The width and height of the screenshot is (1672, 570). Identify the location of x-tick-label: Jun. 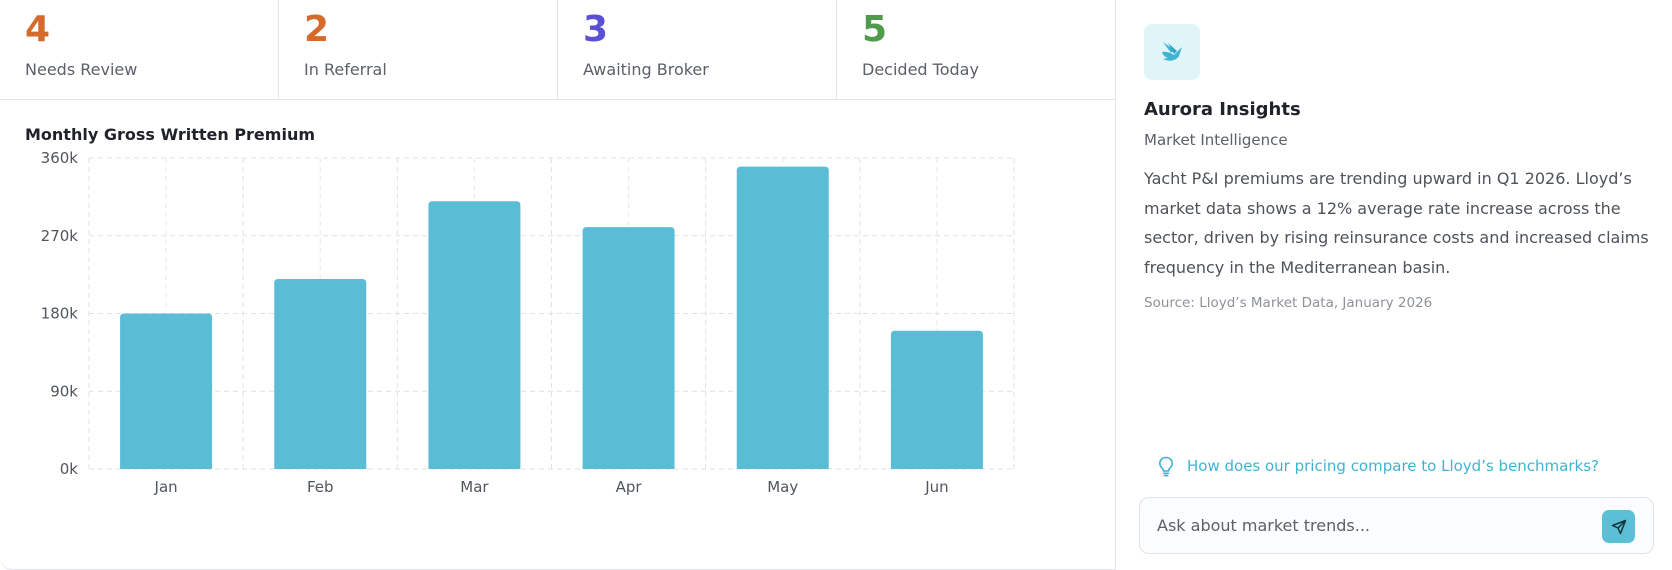
(936, 487).